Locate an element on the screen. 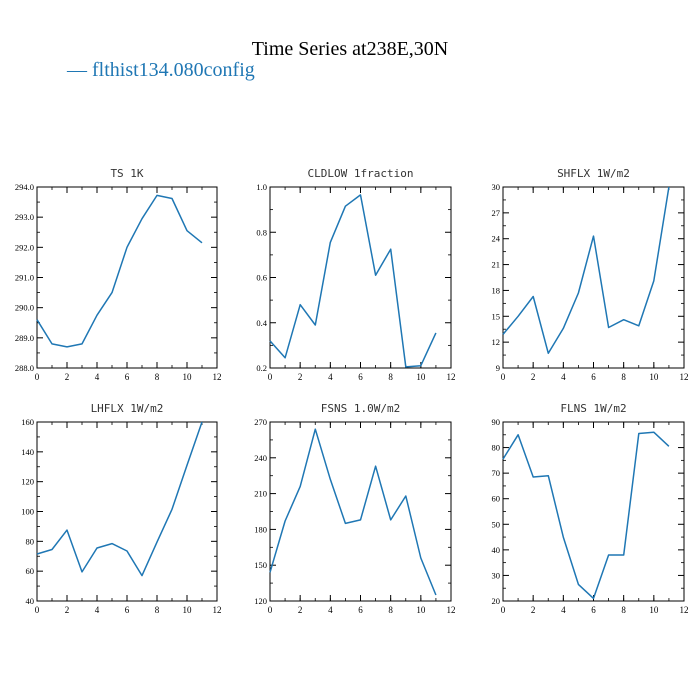 The image size is (700, 700). panel-4: LHFLX 1W/m2 0 2 4 6 8 10 12 40 60 80 100 120 140 160 is located at coordinates (121, 508).